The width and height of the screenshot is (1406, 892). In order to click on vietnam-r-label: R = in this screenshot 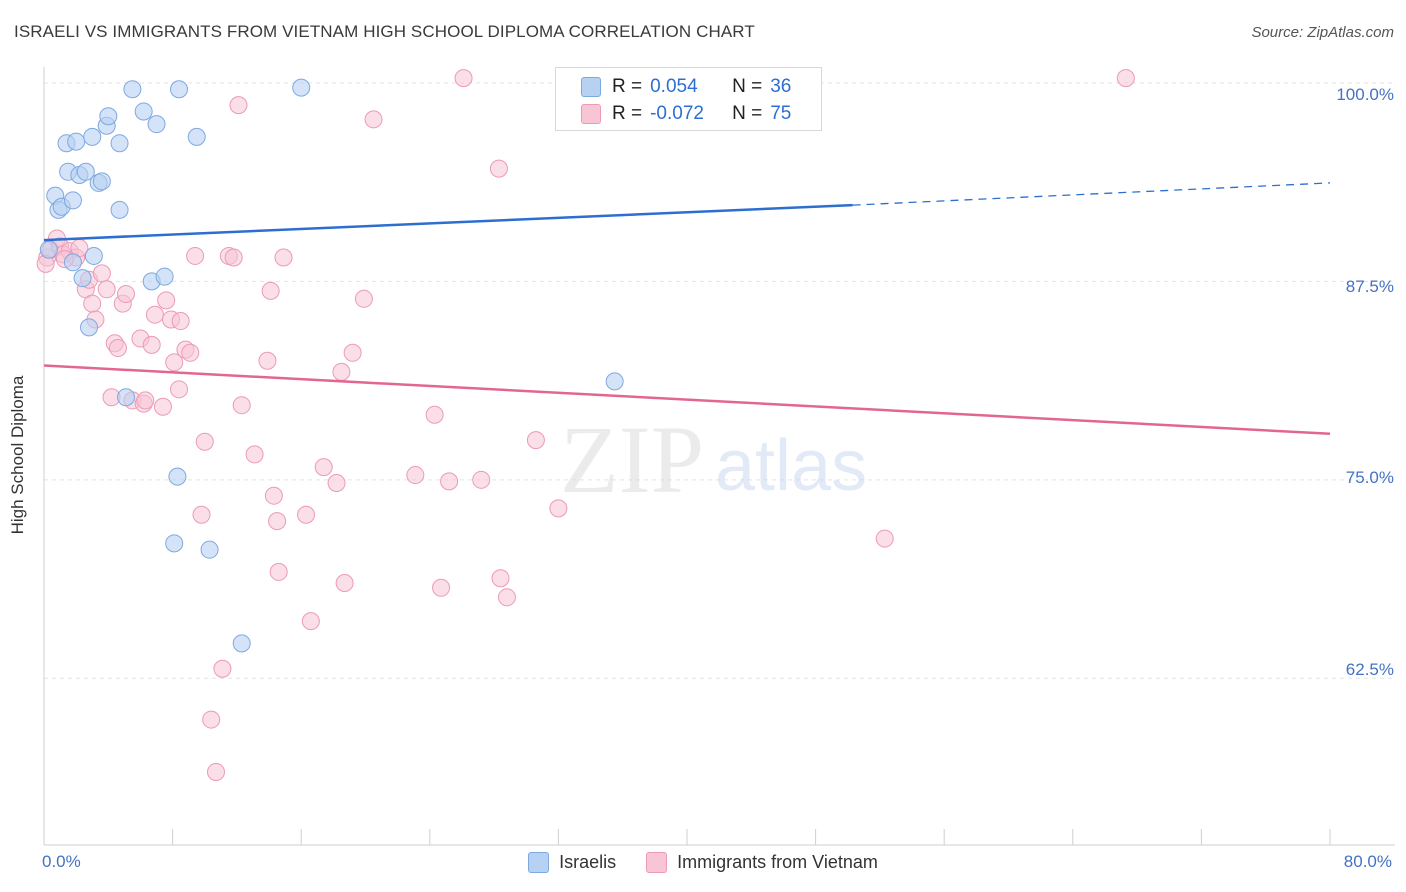, I will do `click(627, 113)`.